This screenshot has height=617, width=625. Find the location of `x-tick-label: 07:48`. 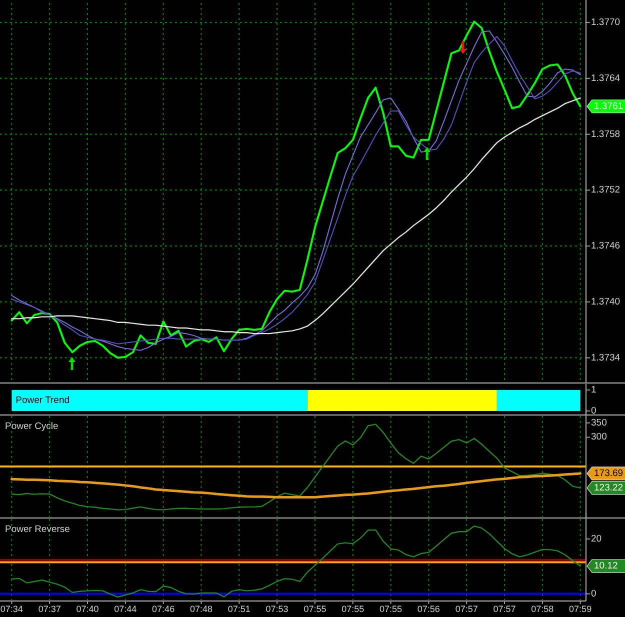

x-tick-label: 07:48 is located at coordinates (201, 609).